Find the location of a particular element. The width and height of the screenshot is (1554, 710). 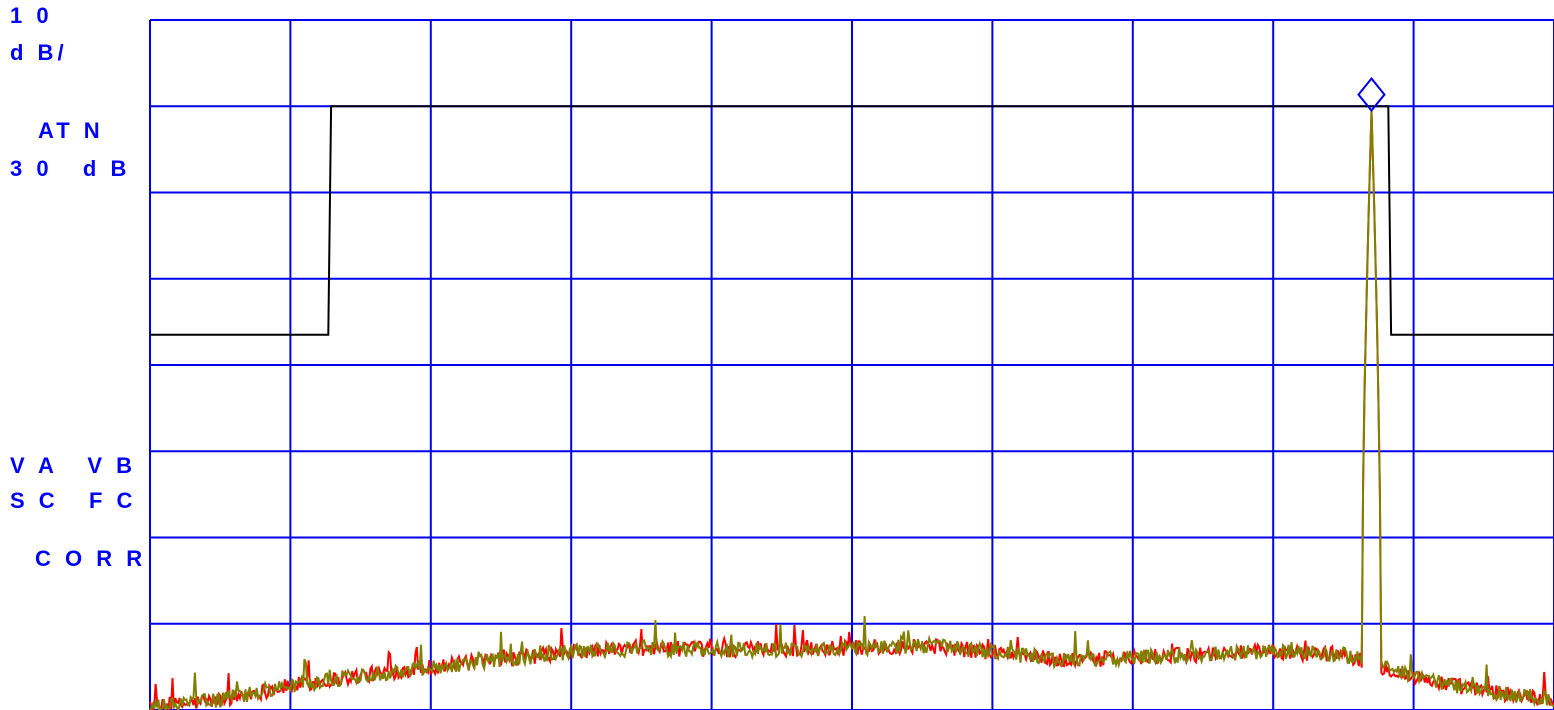

marker-diamond-icon is located at coordinates (1371, 94).